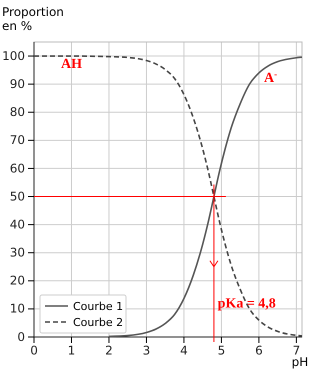  What do you see at coordinates (271, 77) in the screenshot?
I see `annotation: A$^{-}$` at bounding box center [271, 77].